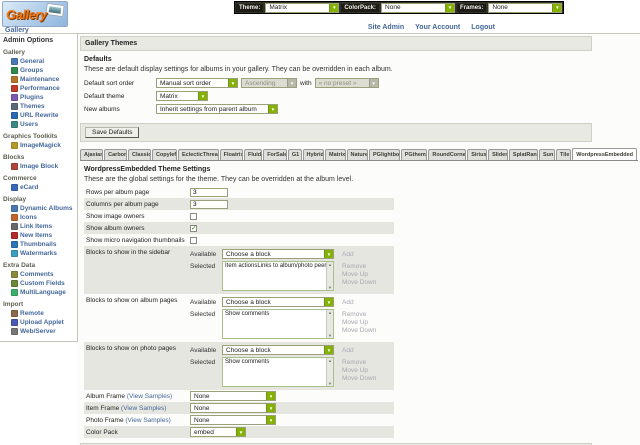  Describe the element at coordinates (269, 83) in the screenshot. I see `sort-direction-select: Ascending ▼` at that location.